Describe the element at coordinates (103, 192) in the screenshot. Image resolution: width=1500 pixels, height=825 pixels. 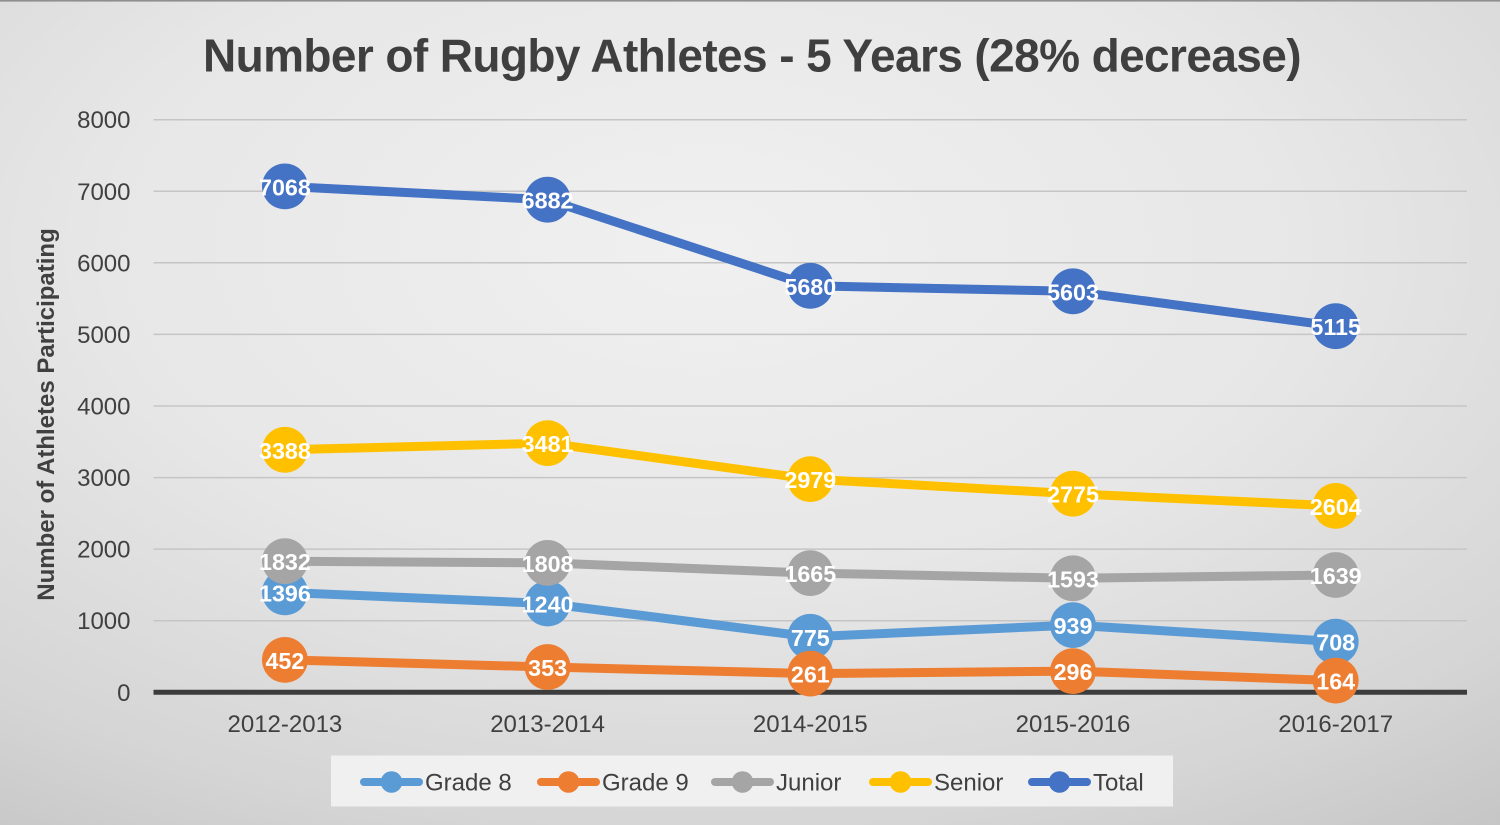
I see `svg-text: 7000` at that location.